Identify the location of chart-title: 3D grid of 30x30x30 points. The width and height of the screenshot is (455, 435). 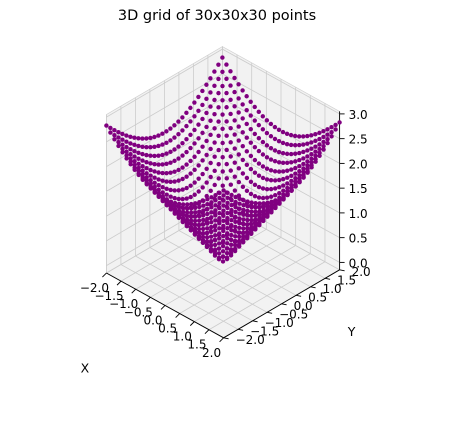
(217, 16).